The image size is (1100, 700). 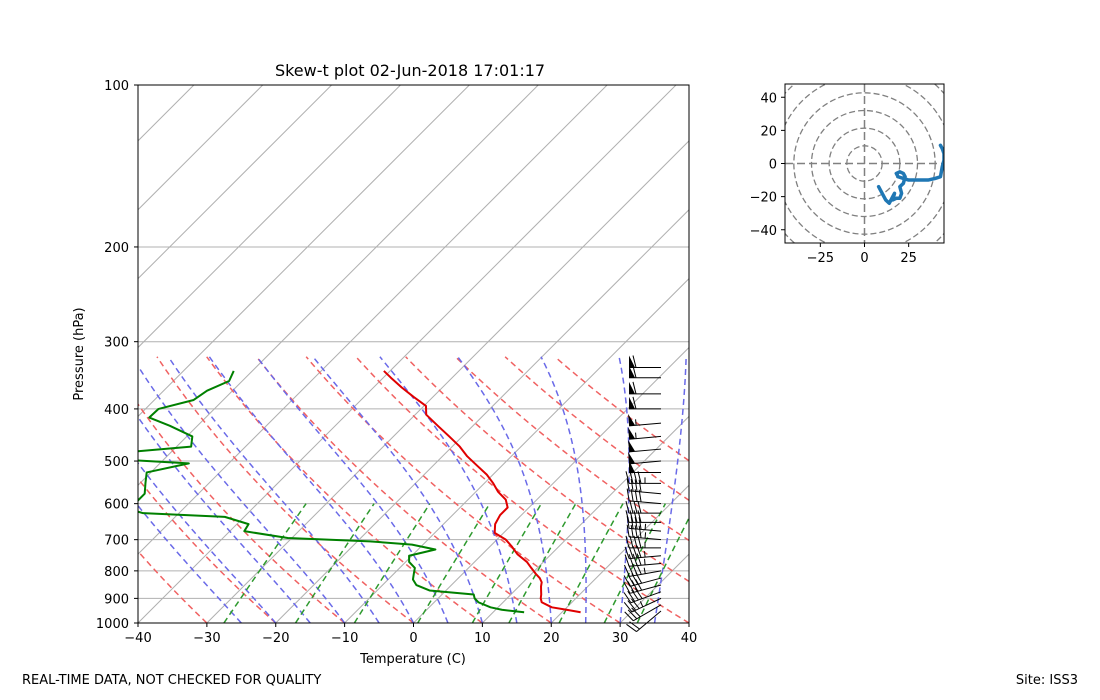 I want to click on y-tick-label: 100, so click(x=116, y=86).